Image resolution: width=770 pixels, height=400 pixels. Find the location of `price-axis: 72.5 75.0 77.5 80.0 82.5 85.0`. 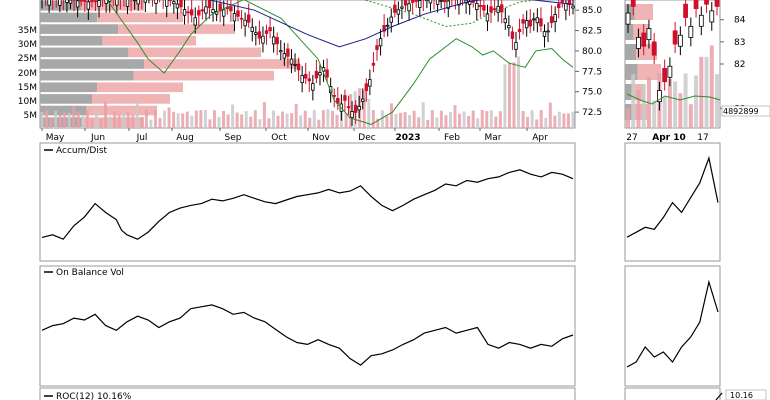

price-axis: 72.5 75.0 77.5 80.0 82.5 85.0 is located at coordinates (588, 62).